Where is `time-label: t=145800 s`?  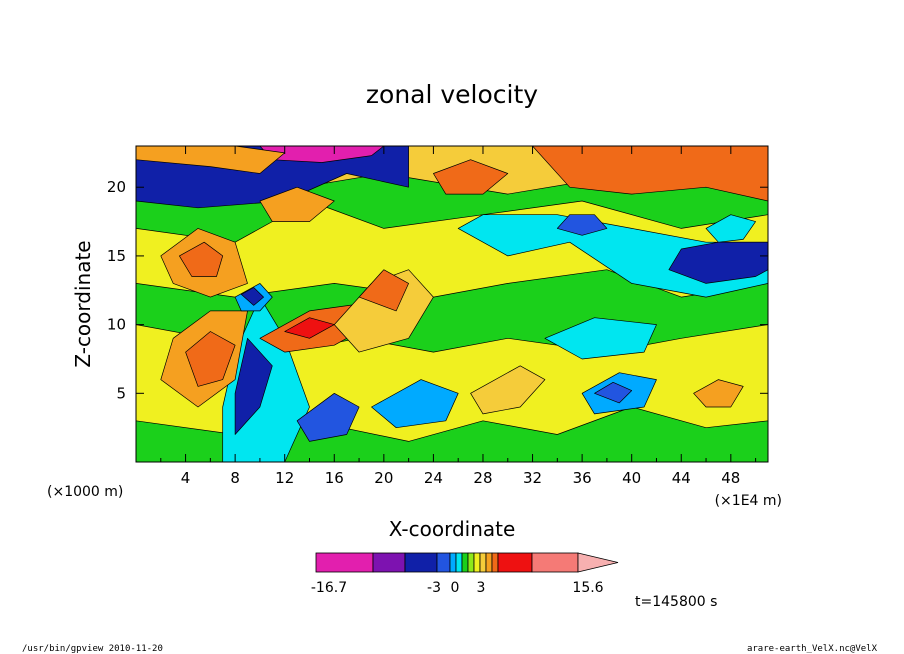 time-label: t=145800 s is located at coordinates (676, 602).